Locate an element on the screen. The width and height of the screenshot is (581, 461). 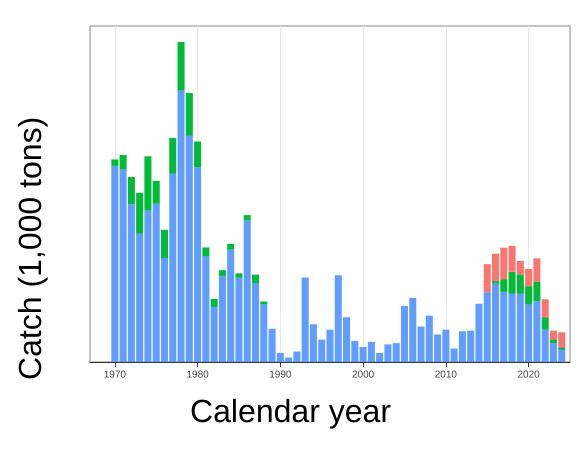
y-axis-title: Catch (1,000 tons) is located at coordinates (30, 248).